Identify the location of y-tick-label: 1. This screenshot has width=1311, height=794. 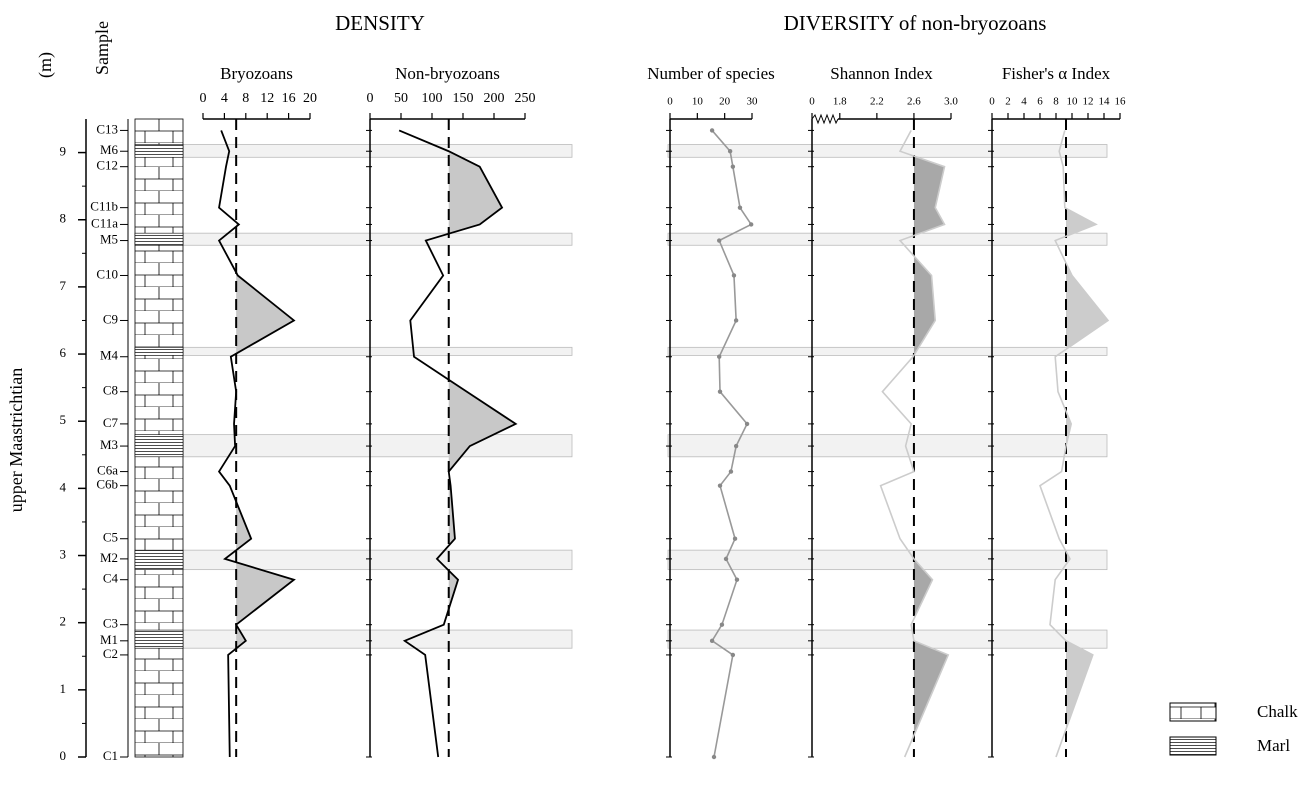
(63, 688).